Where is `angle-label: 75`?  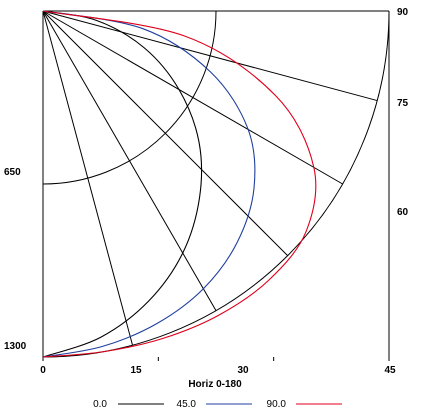
angle-label: 75 is located at coordinates (403, 103).